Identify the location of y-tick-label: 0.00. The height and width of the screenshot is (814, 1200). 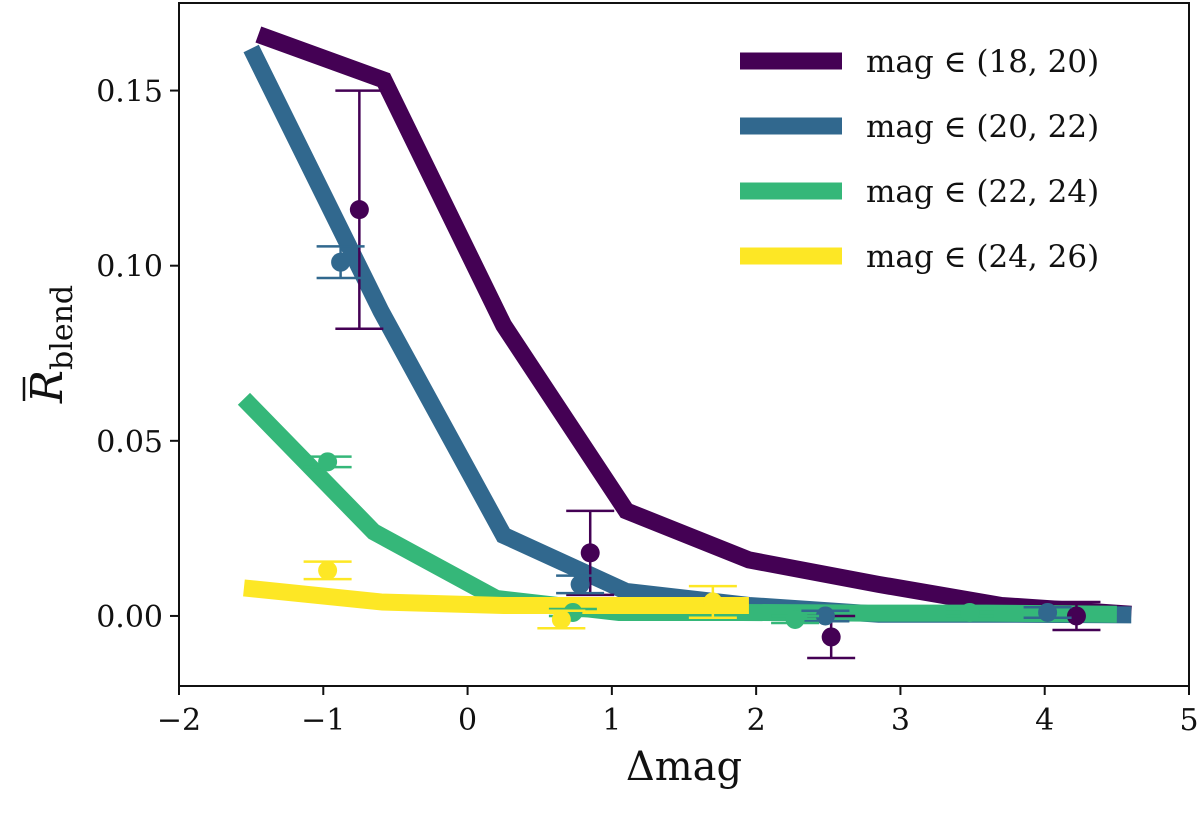
(129, 617).